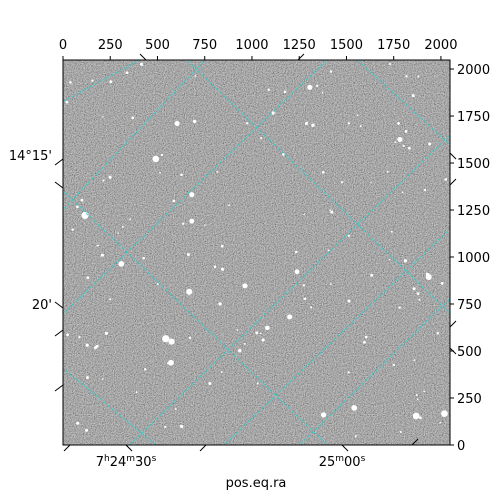 This screenshot has height=500, width=500. I want to click on y-tick-label-5: 1250, so click(473, 211).